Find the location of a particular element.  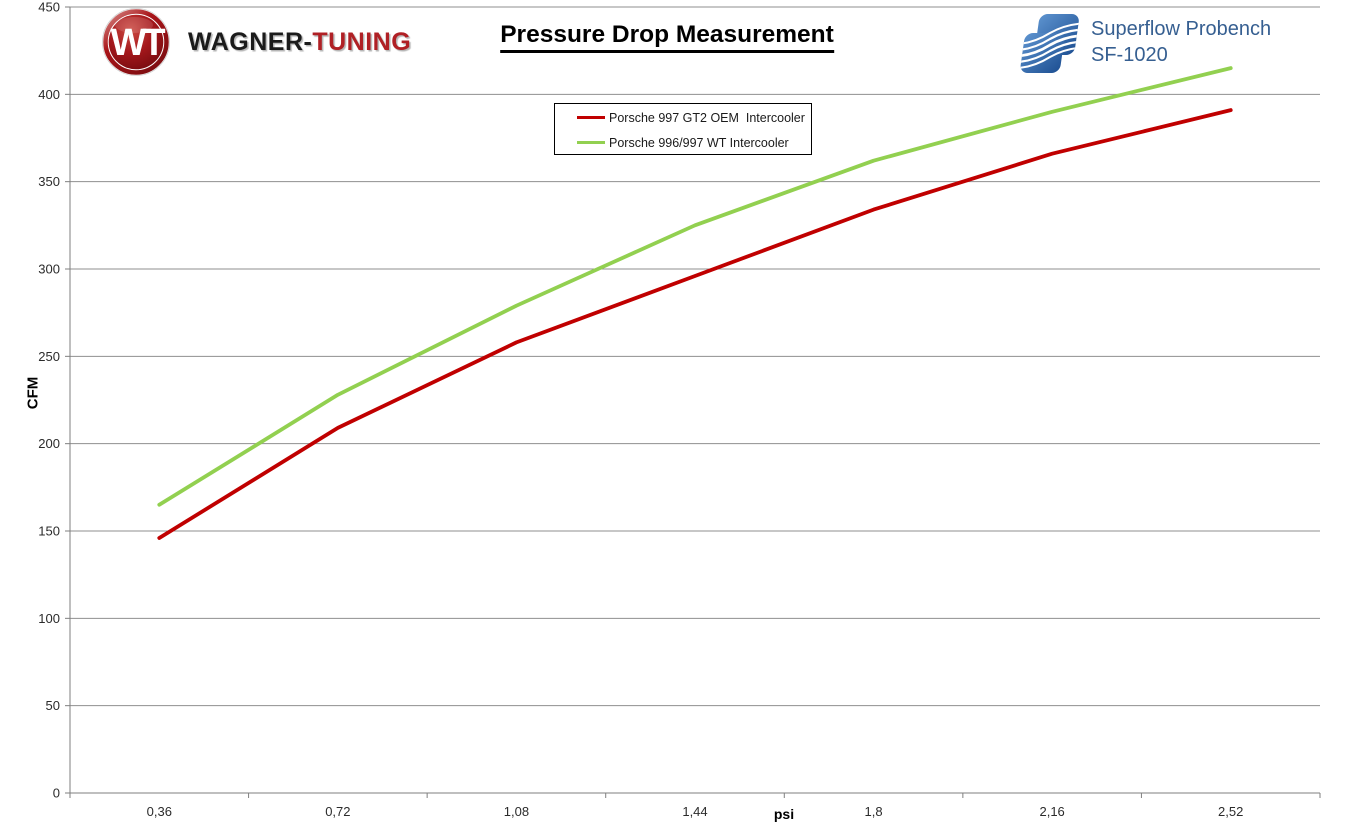

y-axis-title: CFM is located at coordinates (33, 393).